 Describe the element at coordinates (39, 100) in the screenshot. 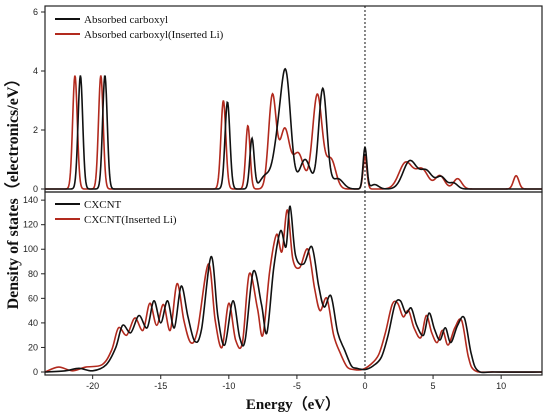

I see `top-y-ticks: 0 2 4 6` at that location.